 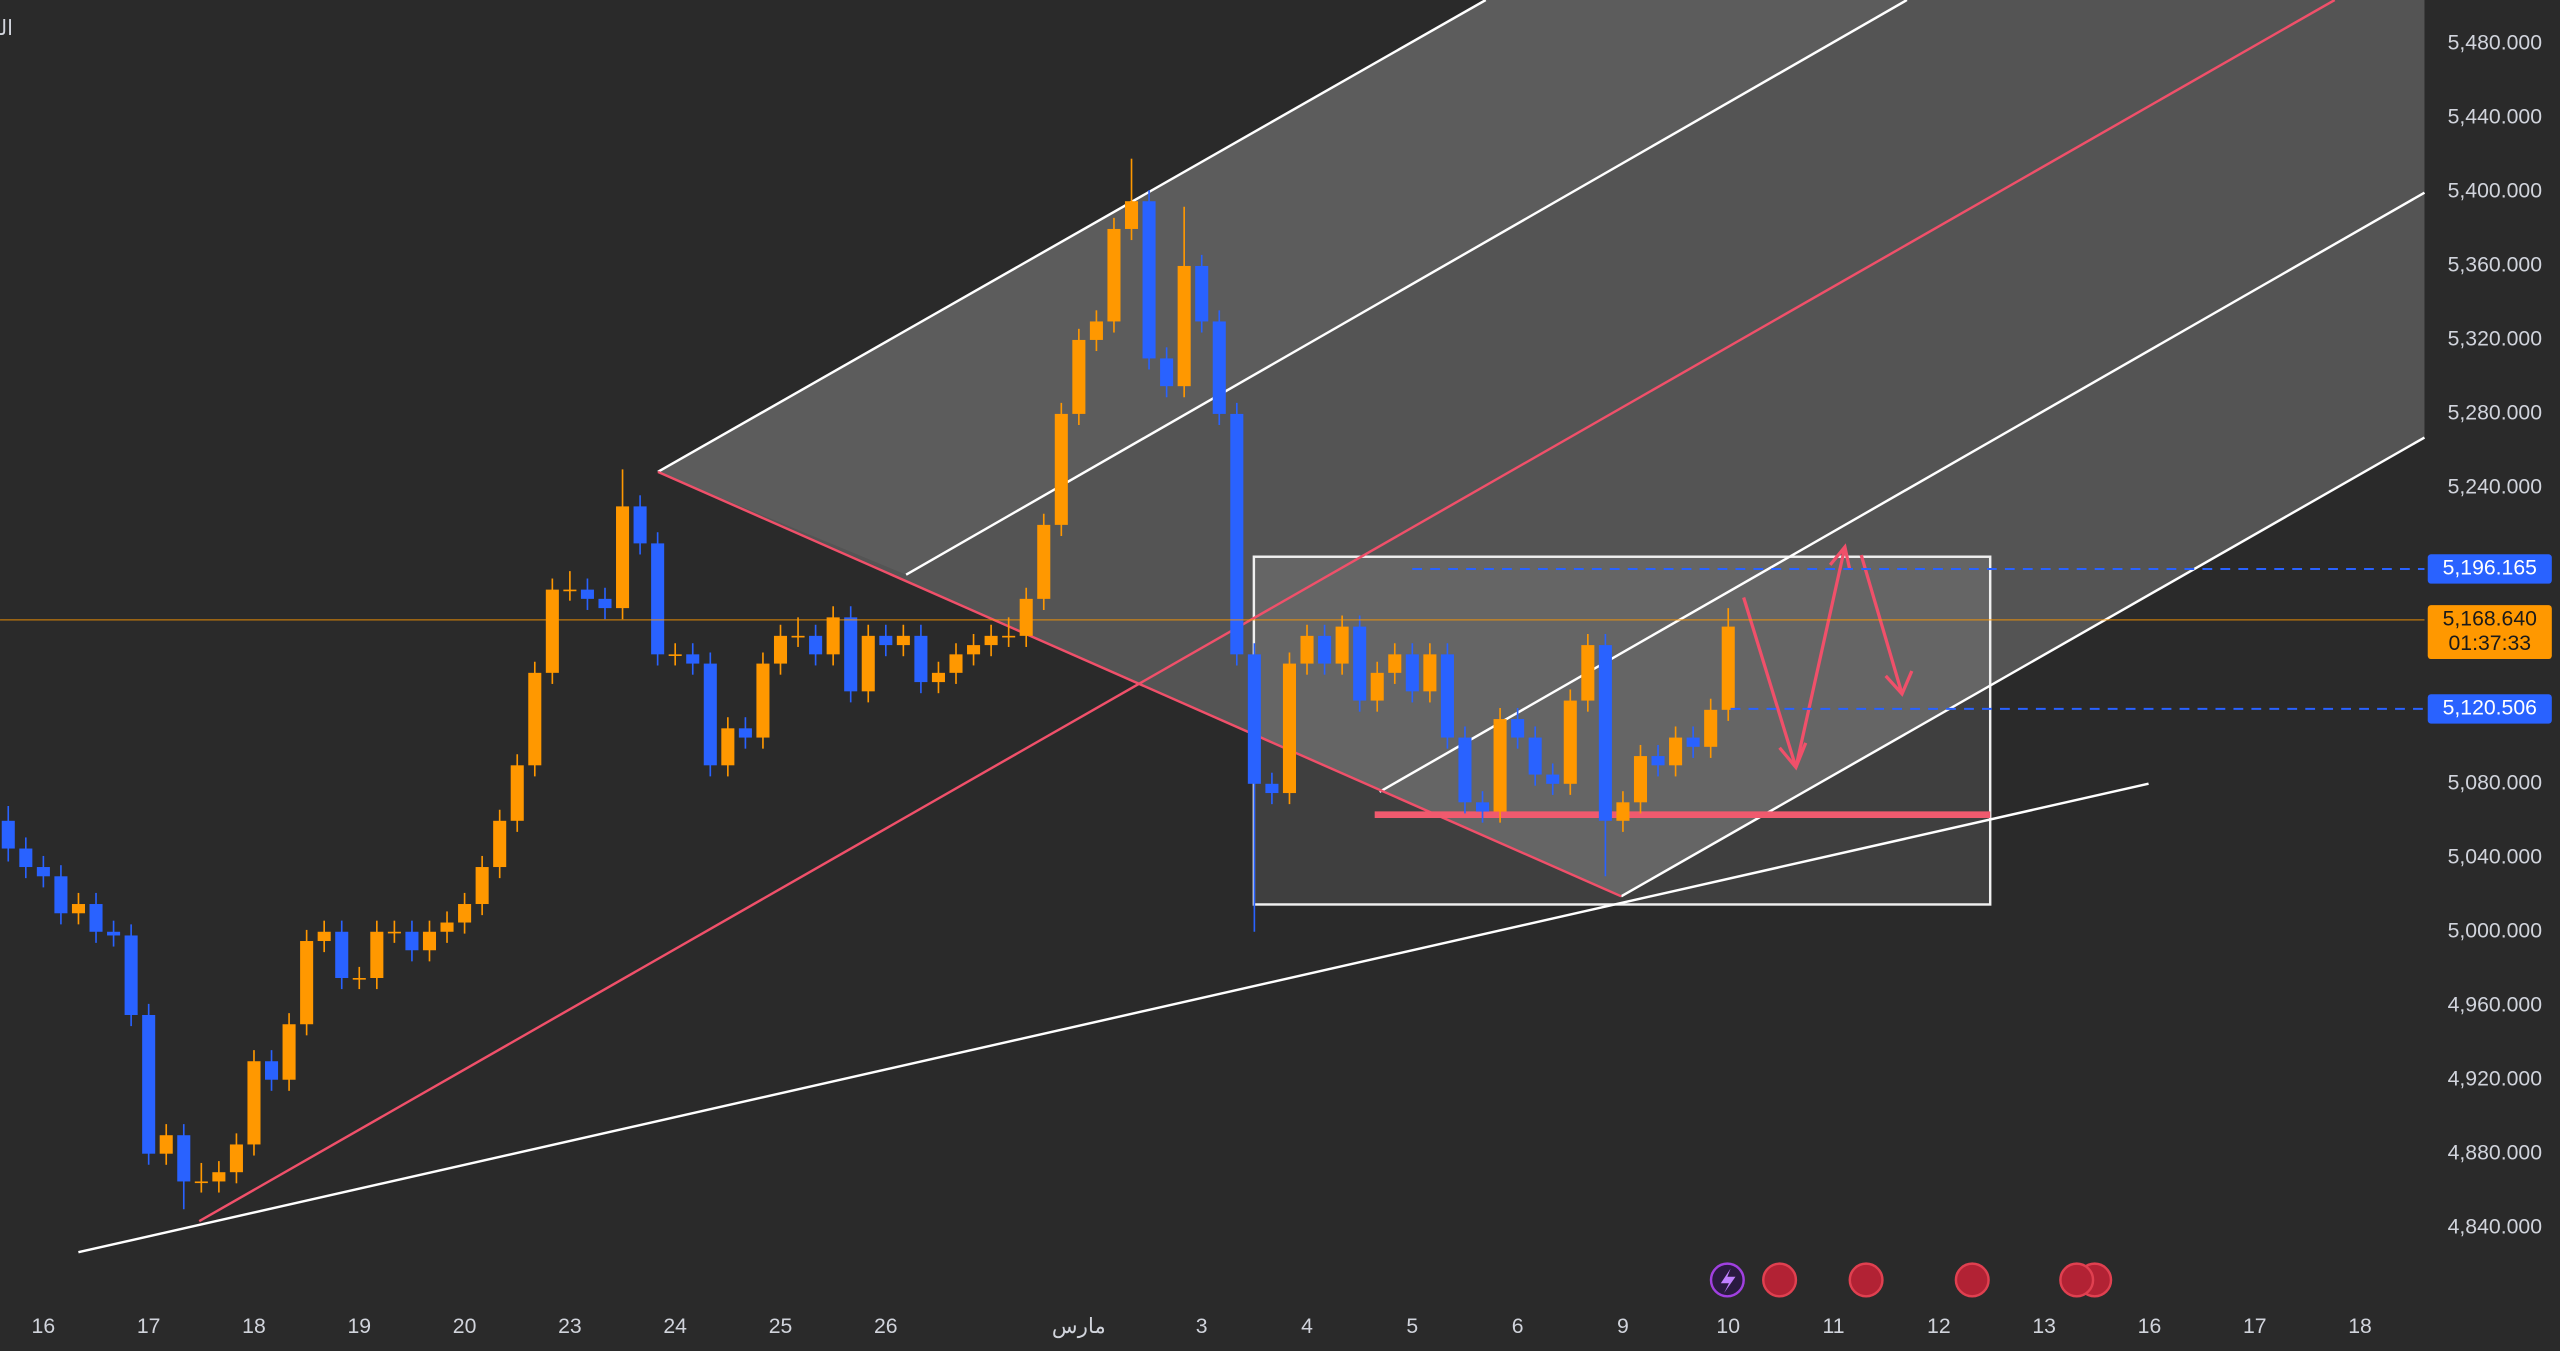 I want to click on x-tick-label: 3, so click(x=1202, y=1326).